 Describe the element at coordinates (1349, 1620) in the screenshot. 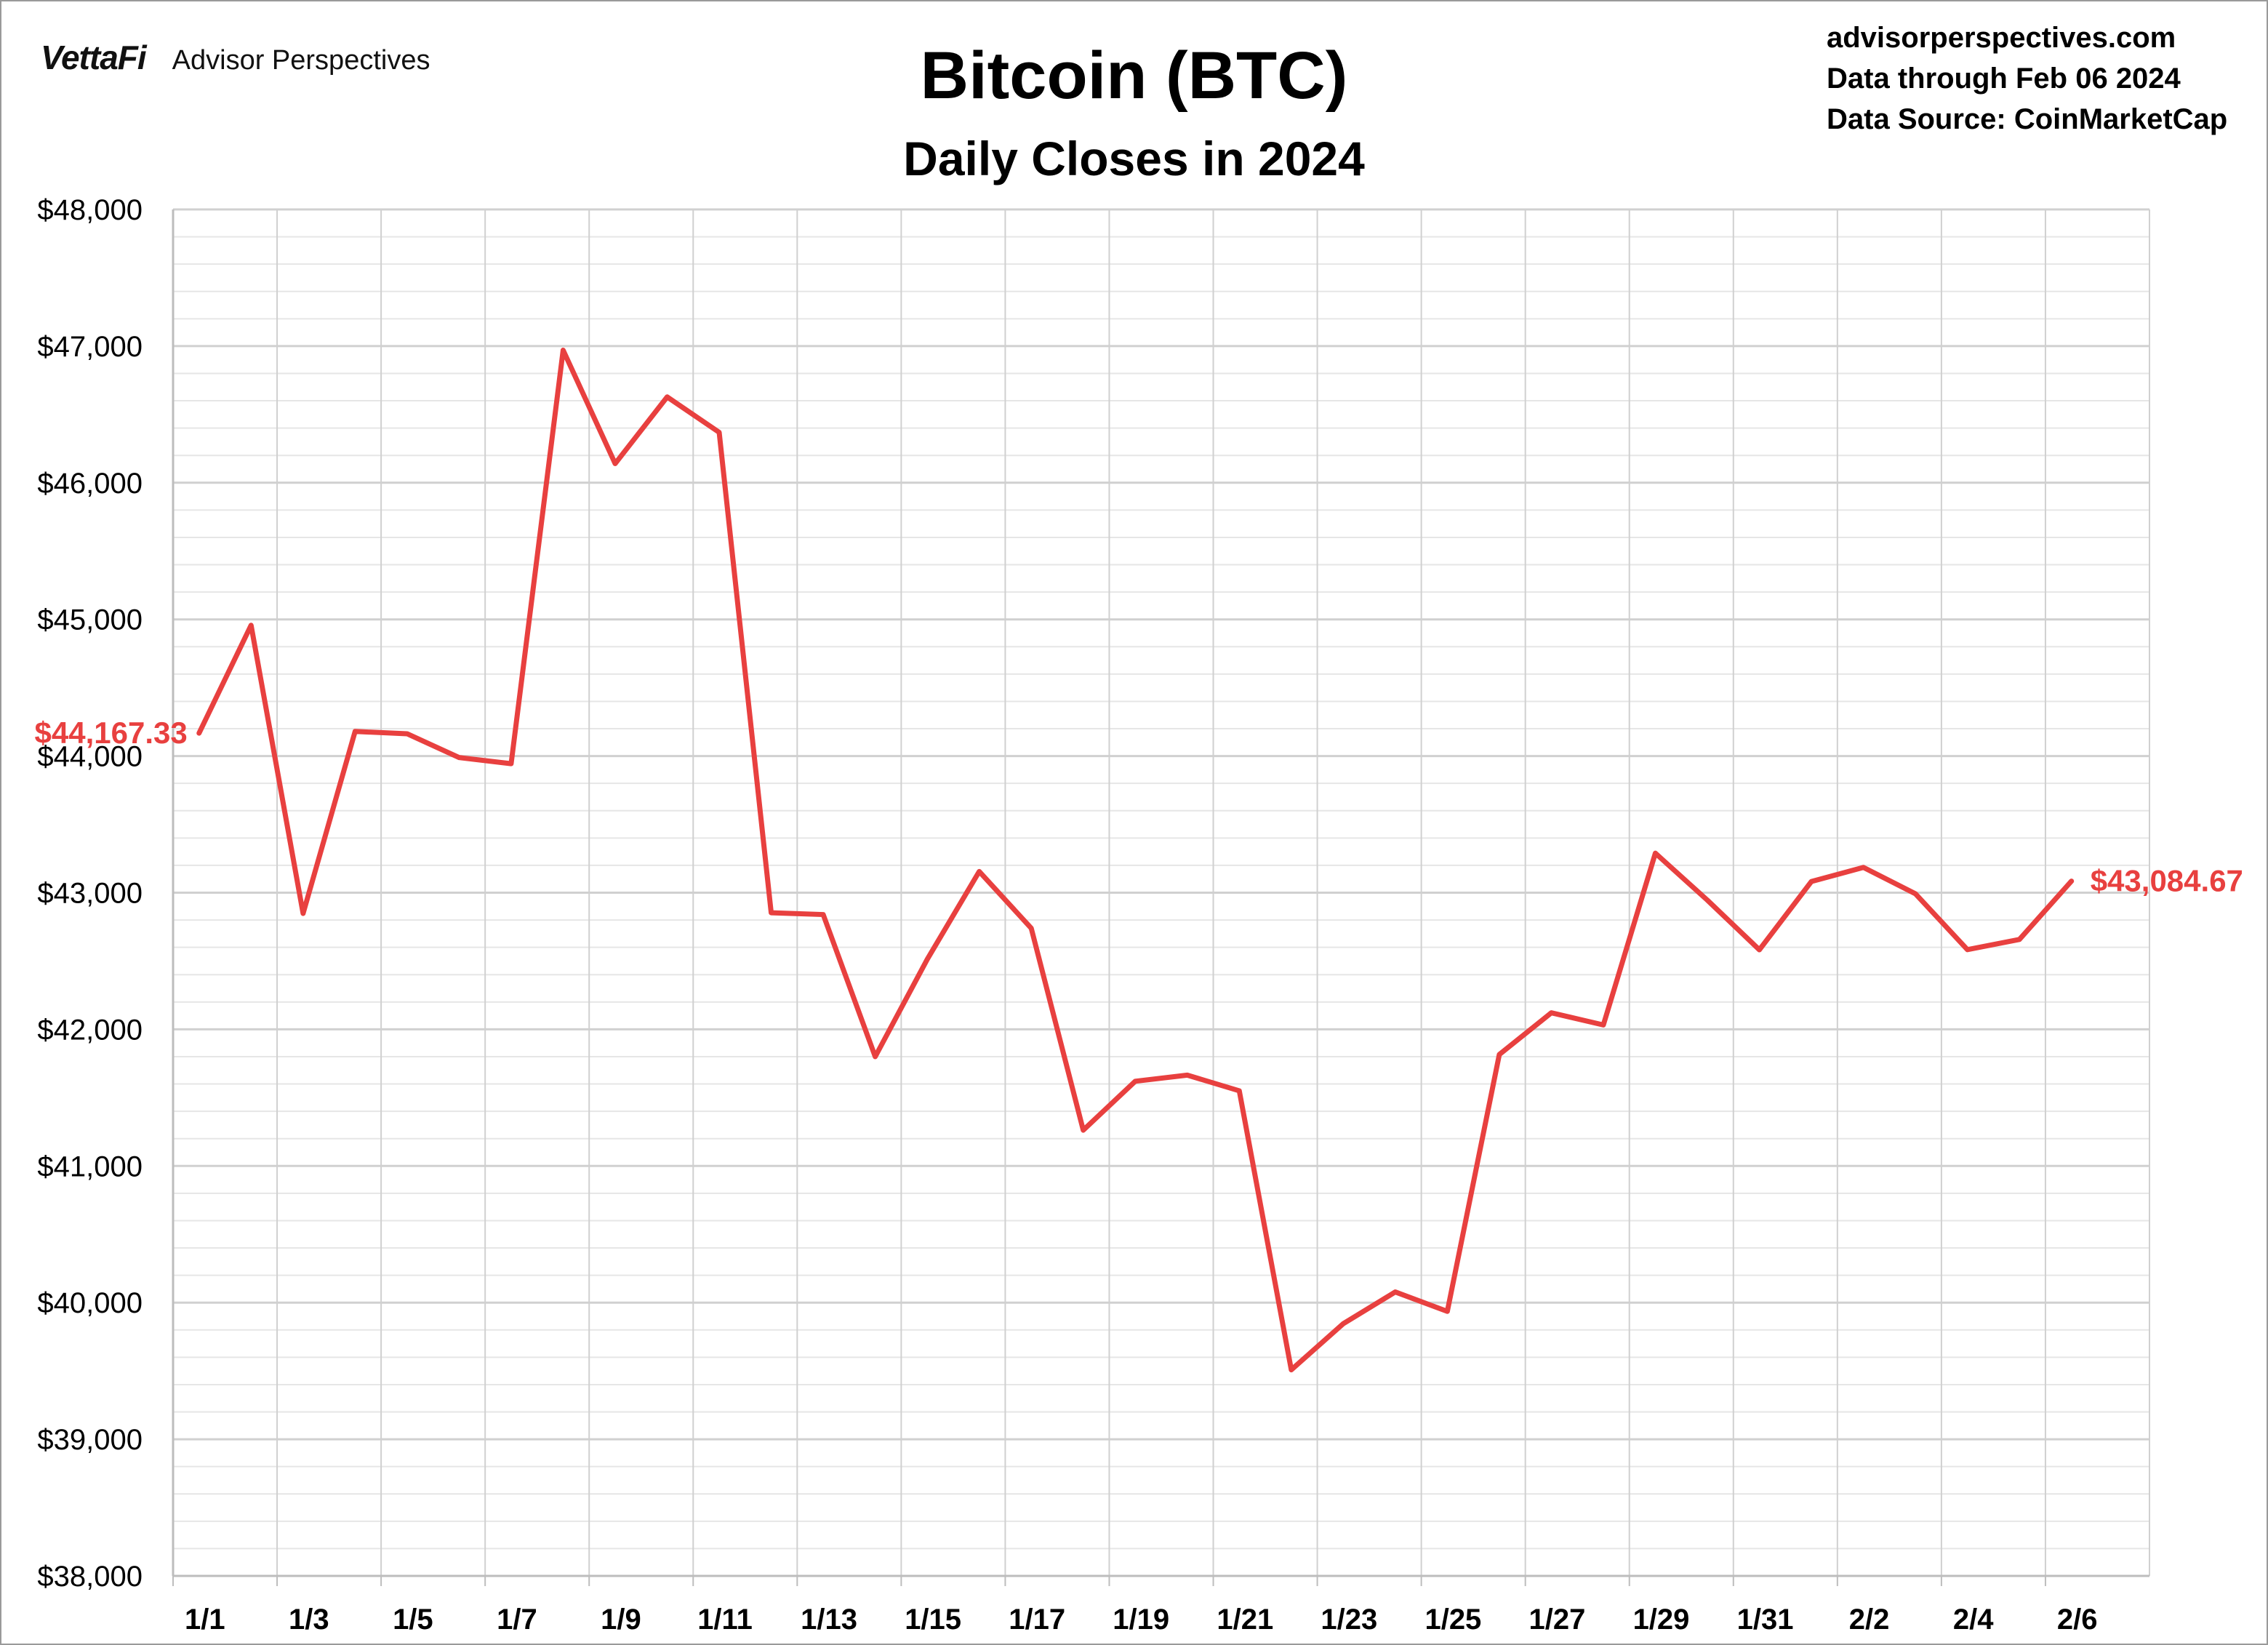

I see `x-tick-label: 1/23` at that location.